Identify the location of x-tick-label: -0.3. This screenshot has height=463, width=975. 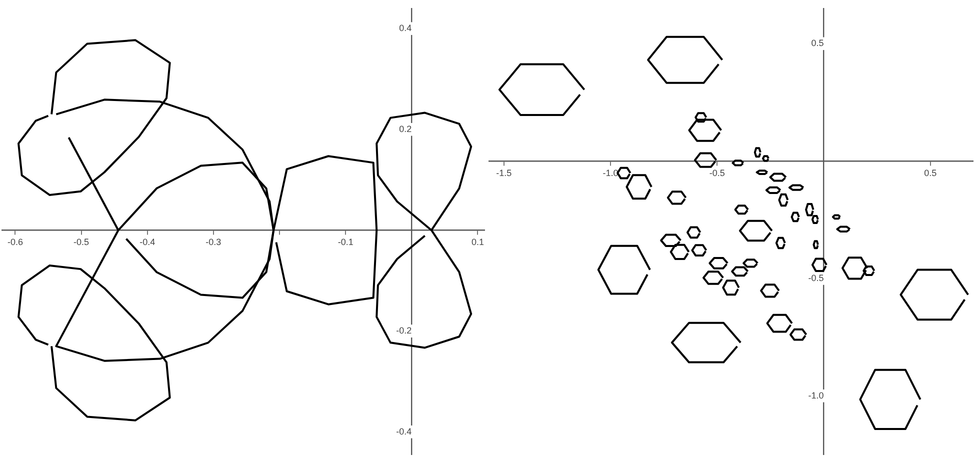
(214, 242).